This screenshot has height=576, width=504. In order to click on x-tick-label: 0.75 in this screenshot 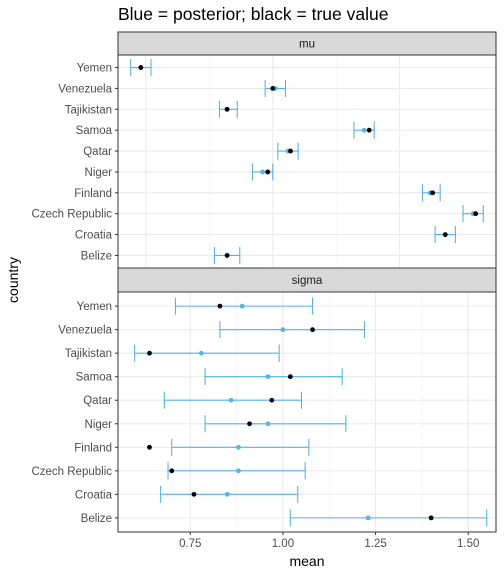, I will do `click(190, 544)`.